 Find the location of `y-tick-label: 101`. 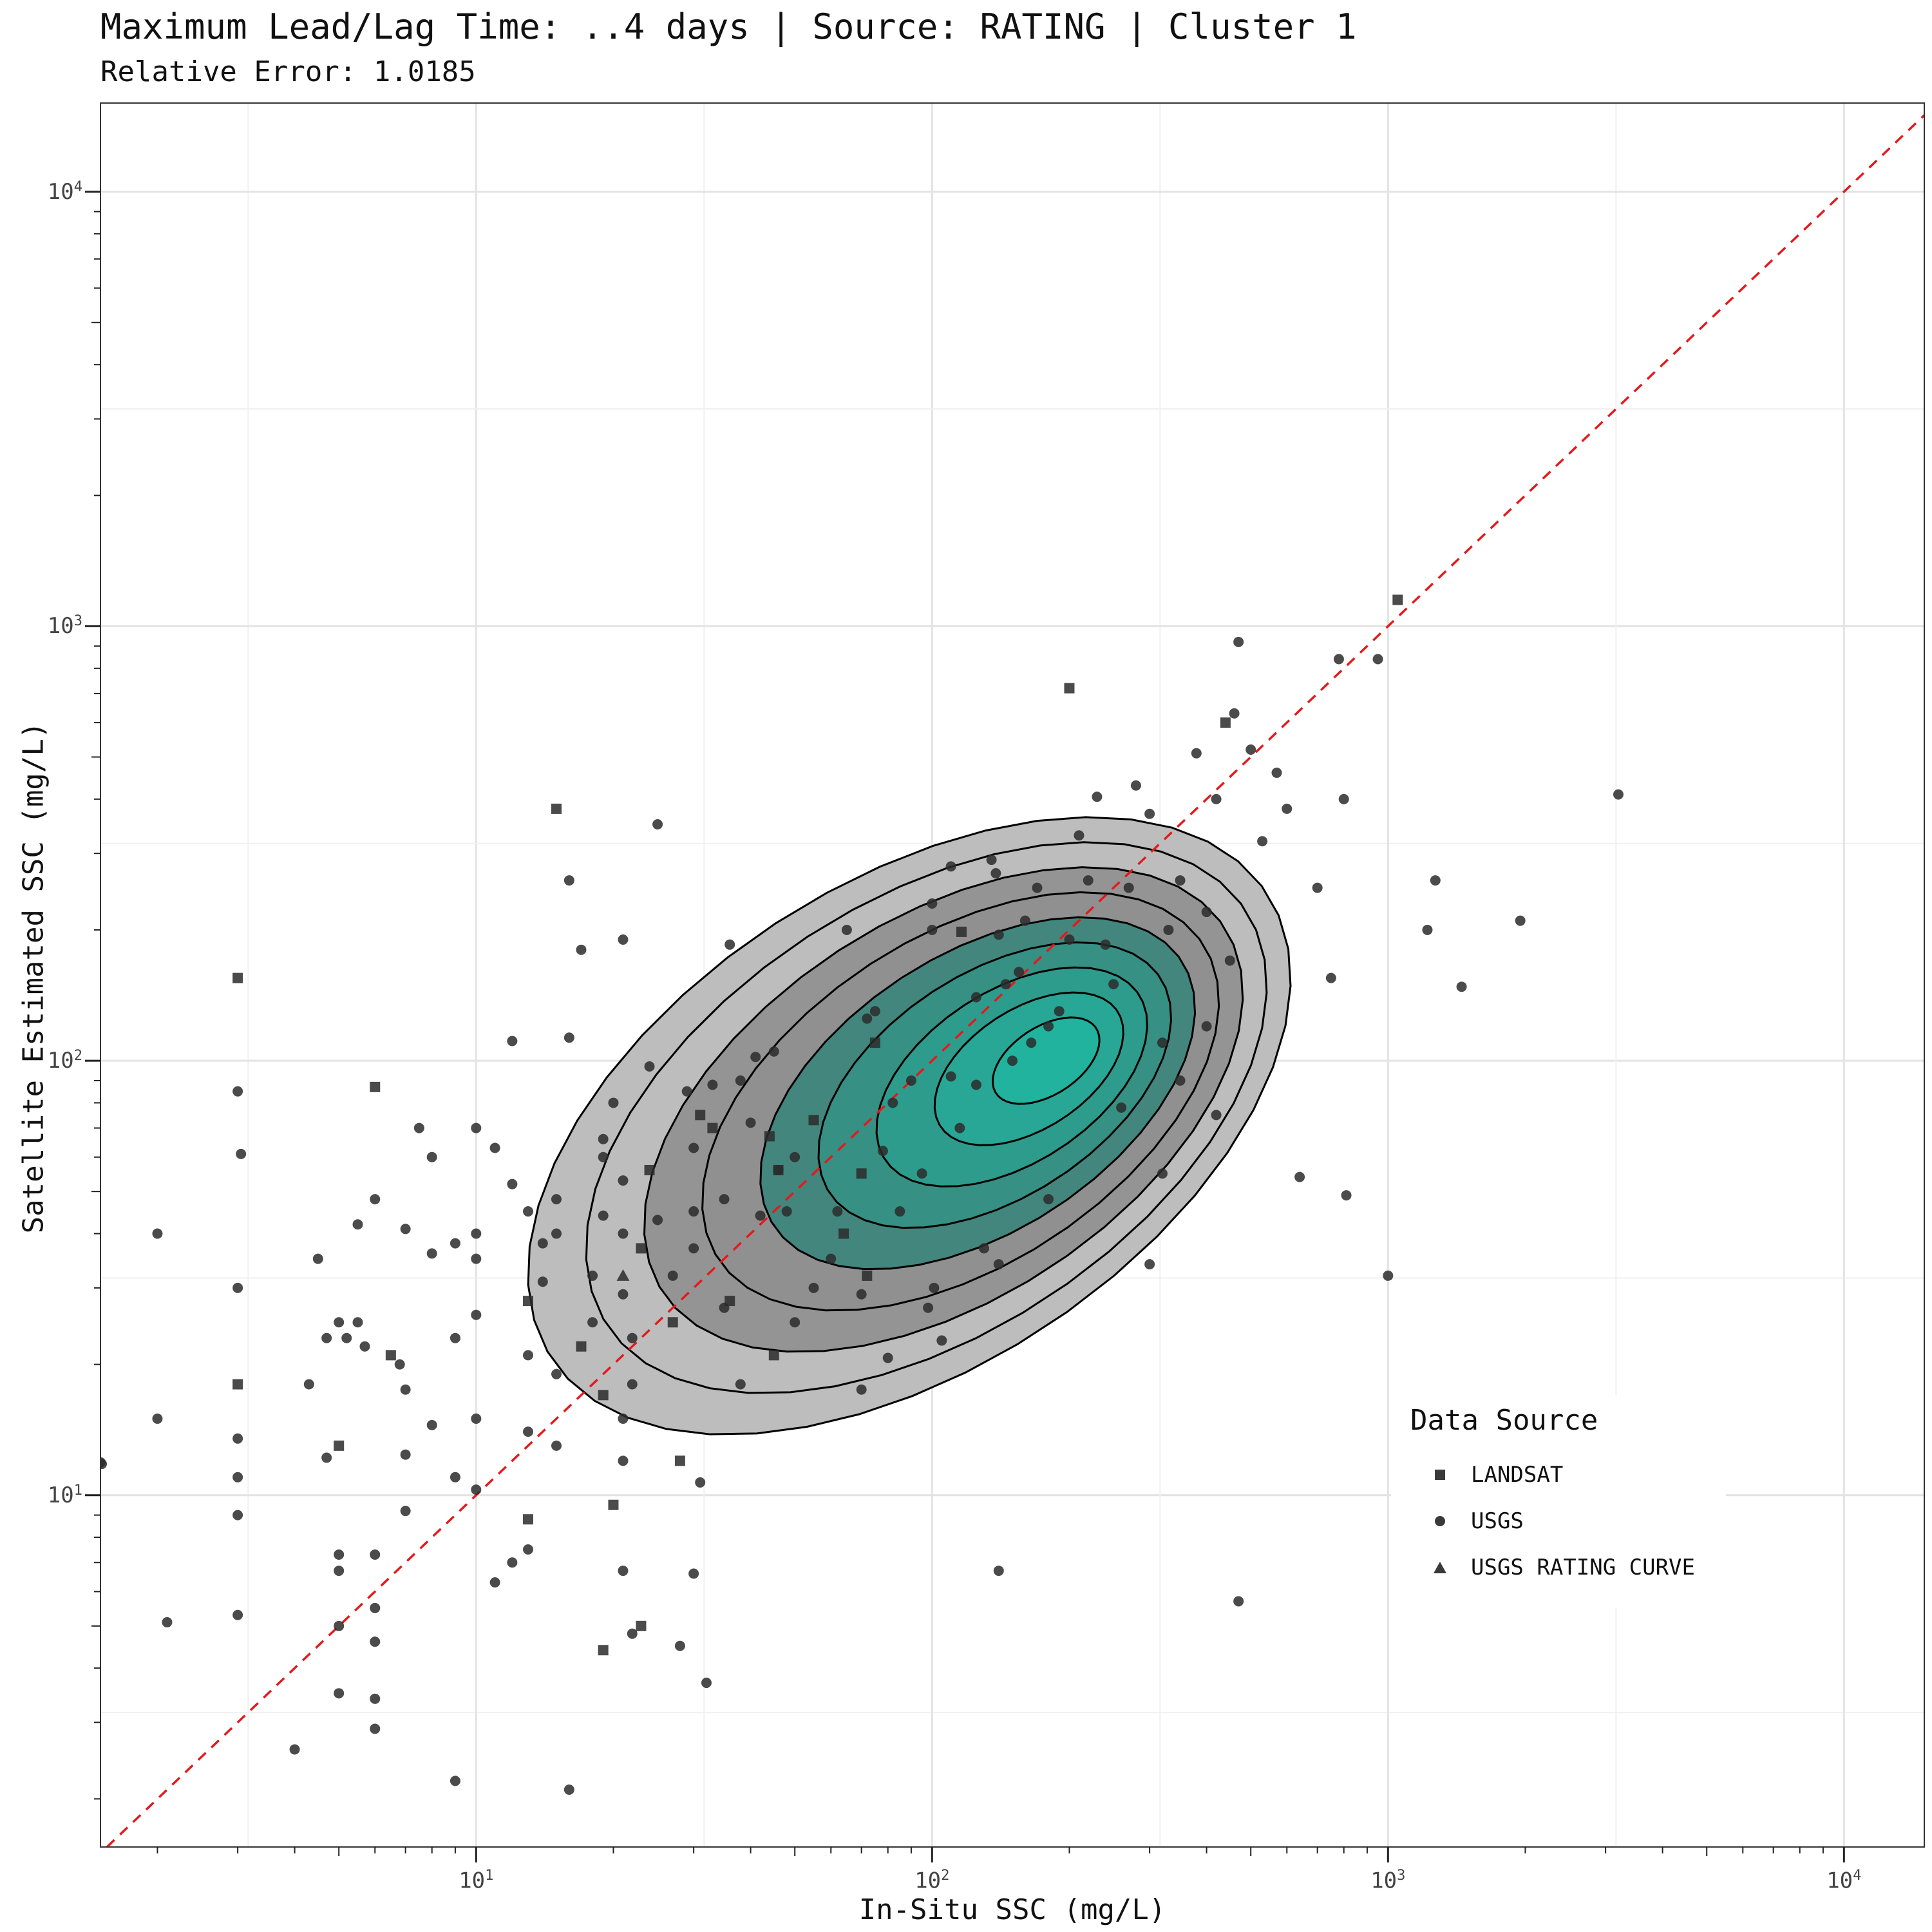

y-tick-label: 101 is located at coordinates (64, 1495).